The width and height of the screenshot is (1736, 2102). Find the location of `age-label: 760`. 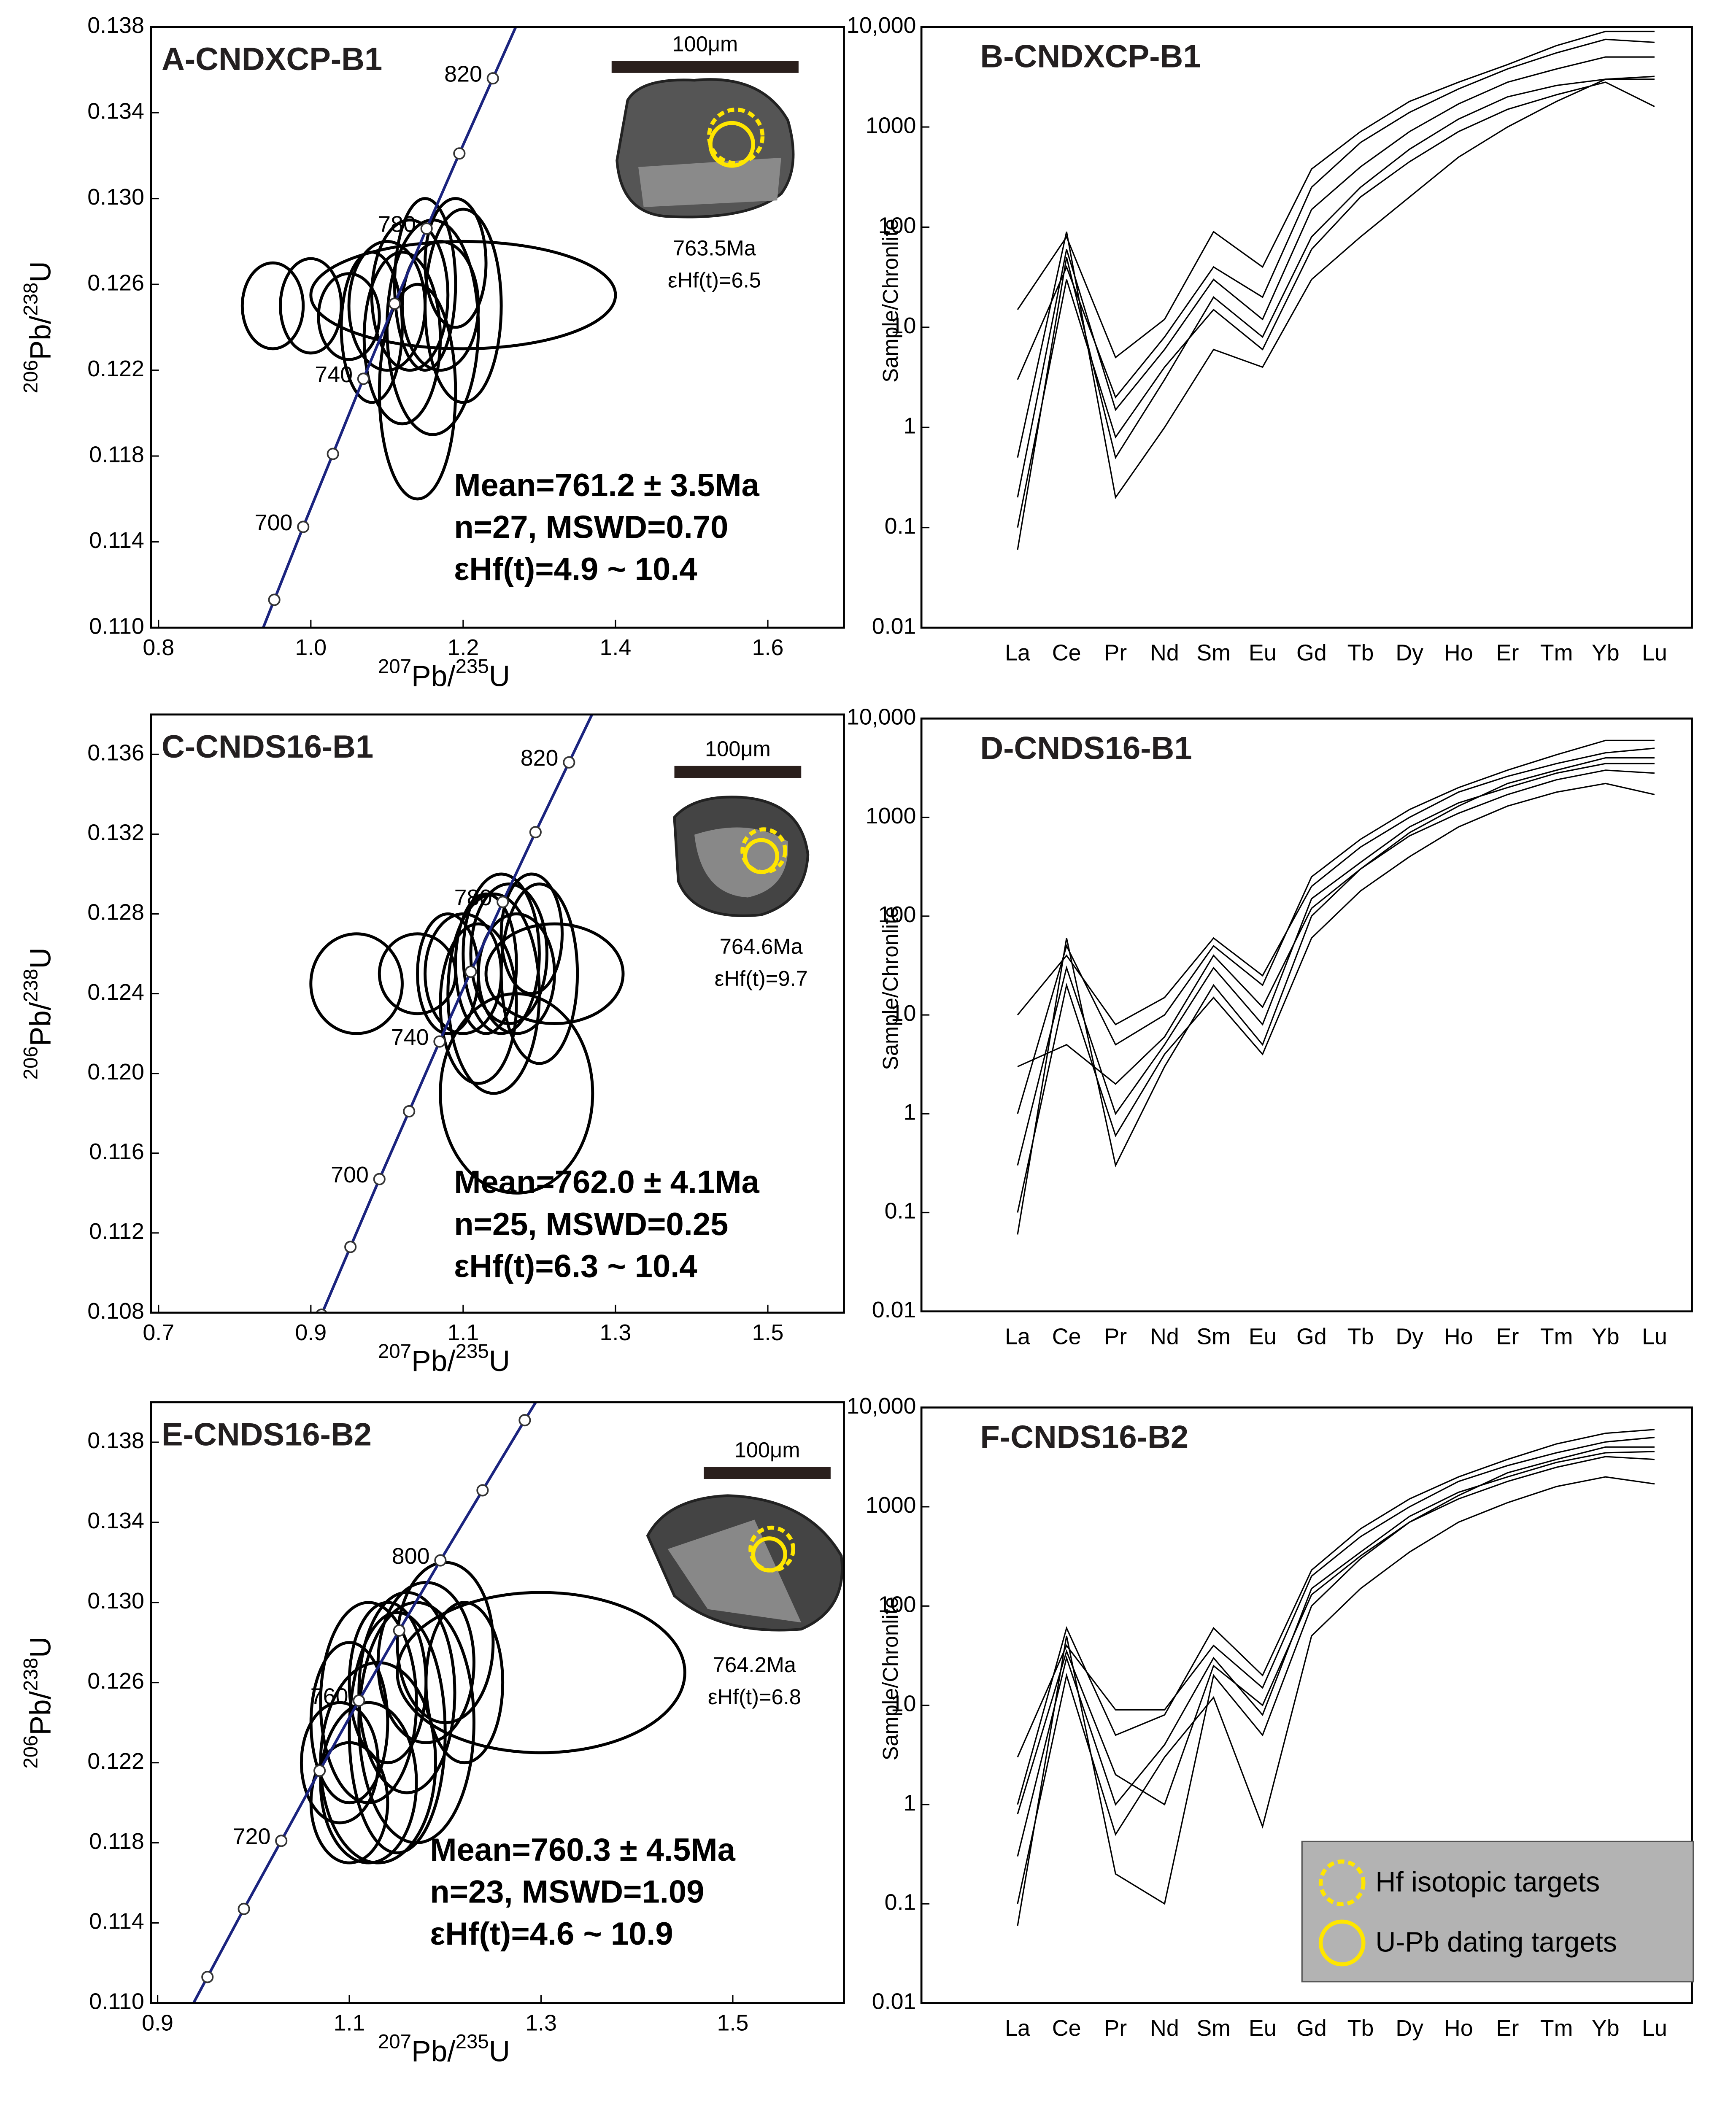

age-label: 760 is located at coordinates (329, 1696).